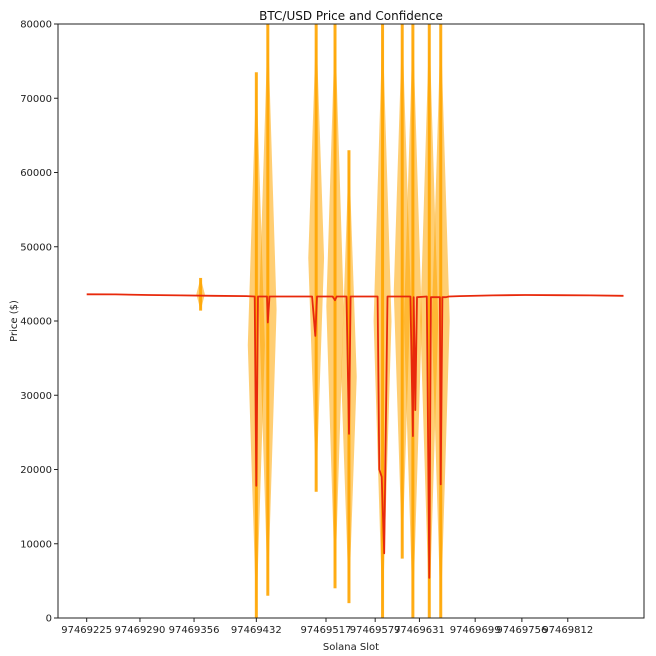  Describe the element at coordinates (36, 544) in the screenshot. I see `y-tick-label: 10000` at that location.